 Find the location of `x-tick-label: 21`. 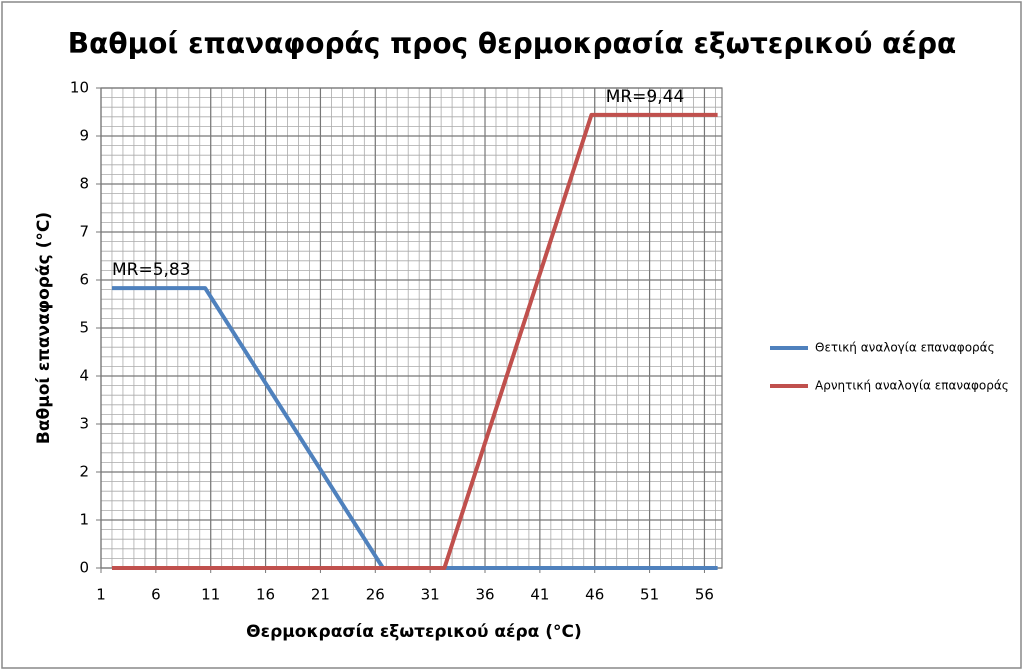

x-tick-label: 21 is located at coordinates (320, 595).